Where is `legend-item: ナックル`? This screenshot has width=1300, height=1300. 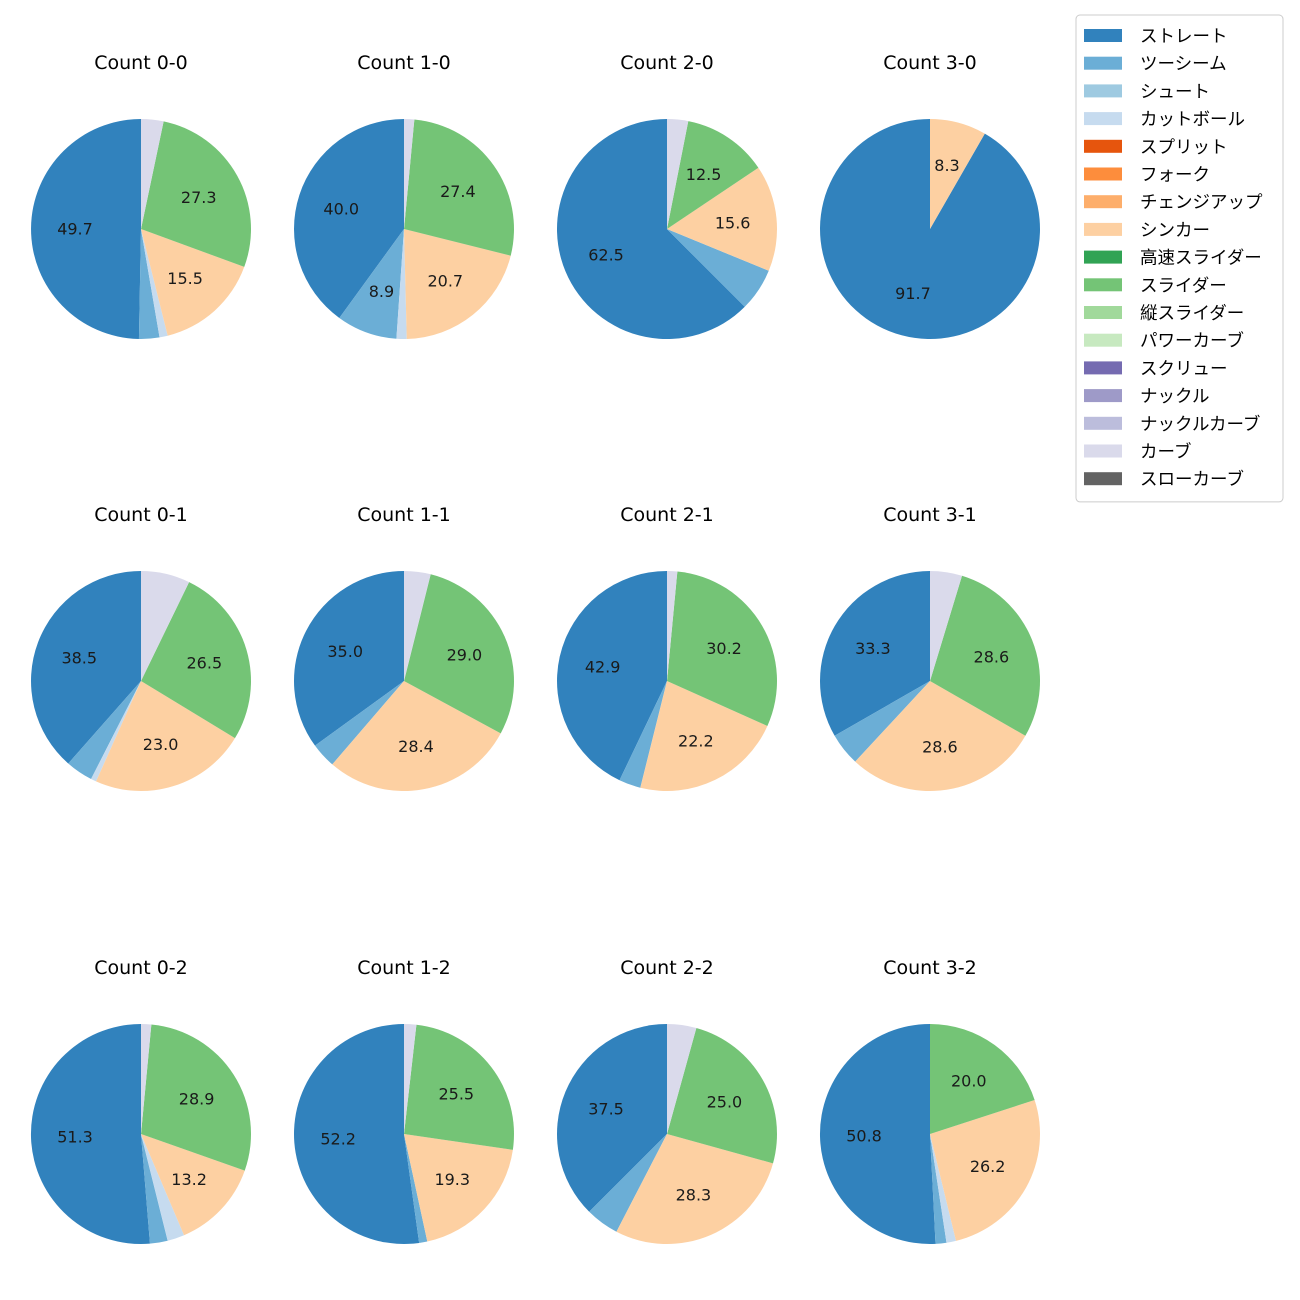
legend-item: ナックル is located at coordinates (1146, 397).